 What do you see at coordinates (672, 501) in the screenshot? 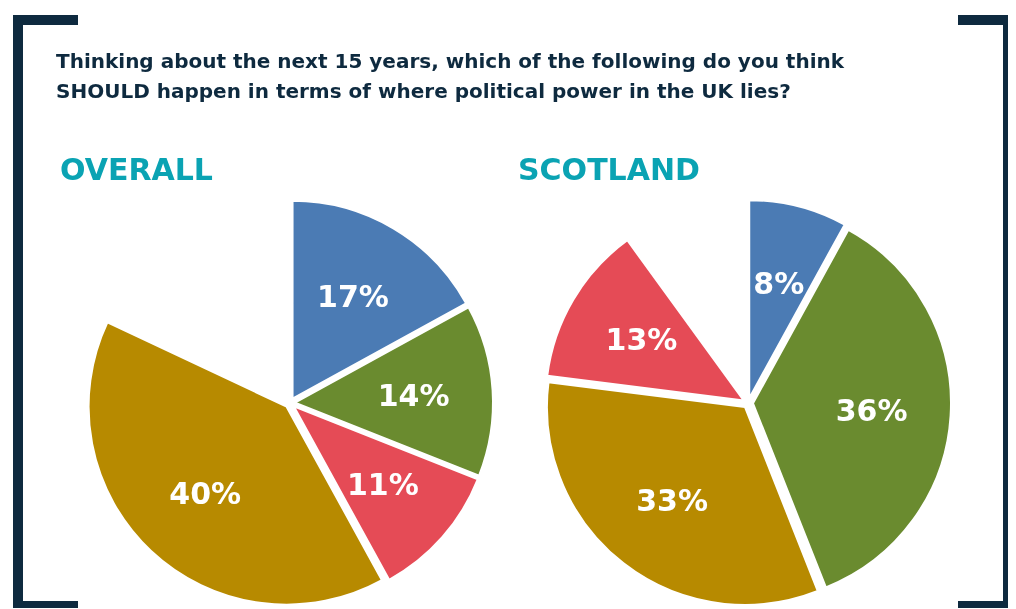
I see `data-label: 33%` at bounding box center [672, 501].